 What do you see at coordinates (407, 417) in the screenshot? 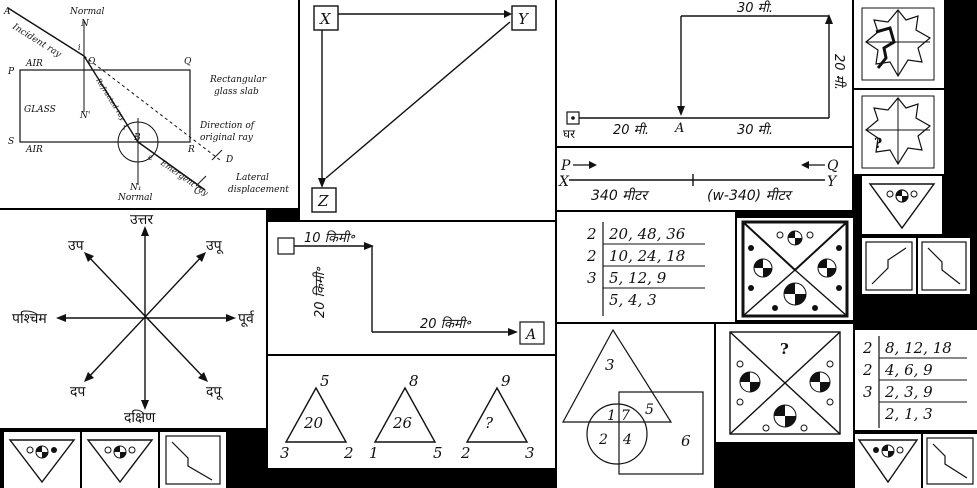
I see `triangle-group: 5 20 3 2 8 26 1 5 9? 2 3` at bounding box center [407, 417].